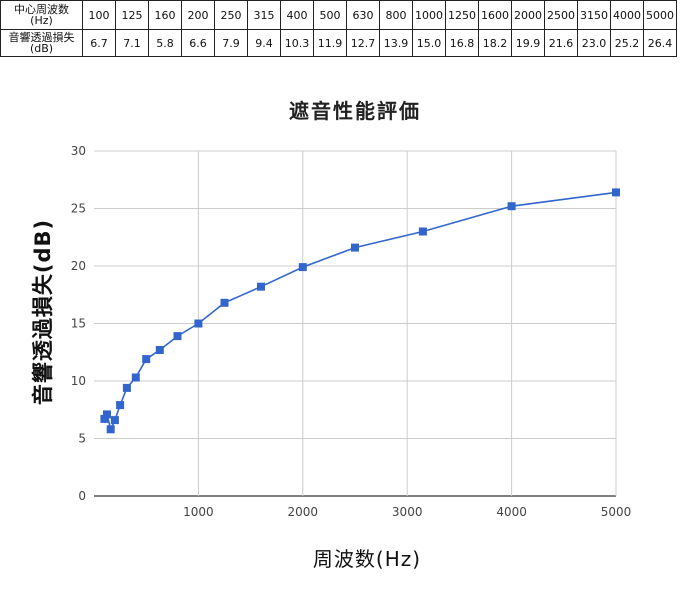  What do you see at coordinates (132, 43) in the screenshot?
I see `transmission-loss-cell: 7.1` at bounding box center [132, 43].